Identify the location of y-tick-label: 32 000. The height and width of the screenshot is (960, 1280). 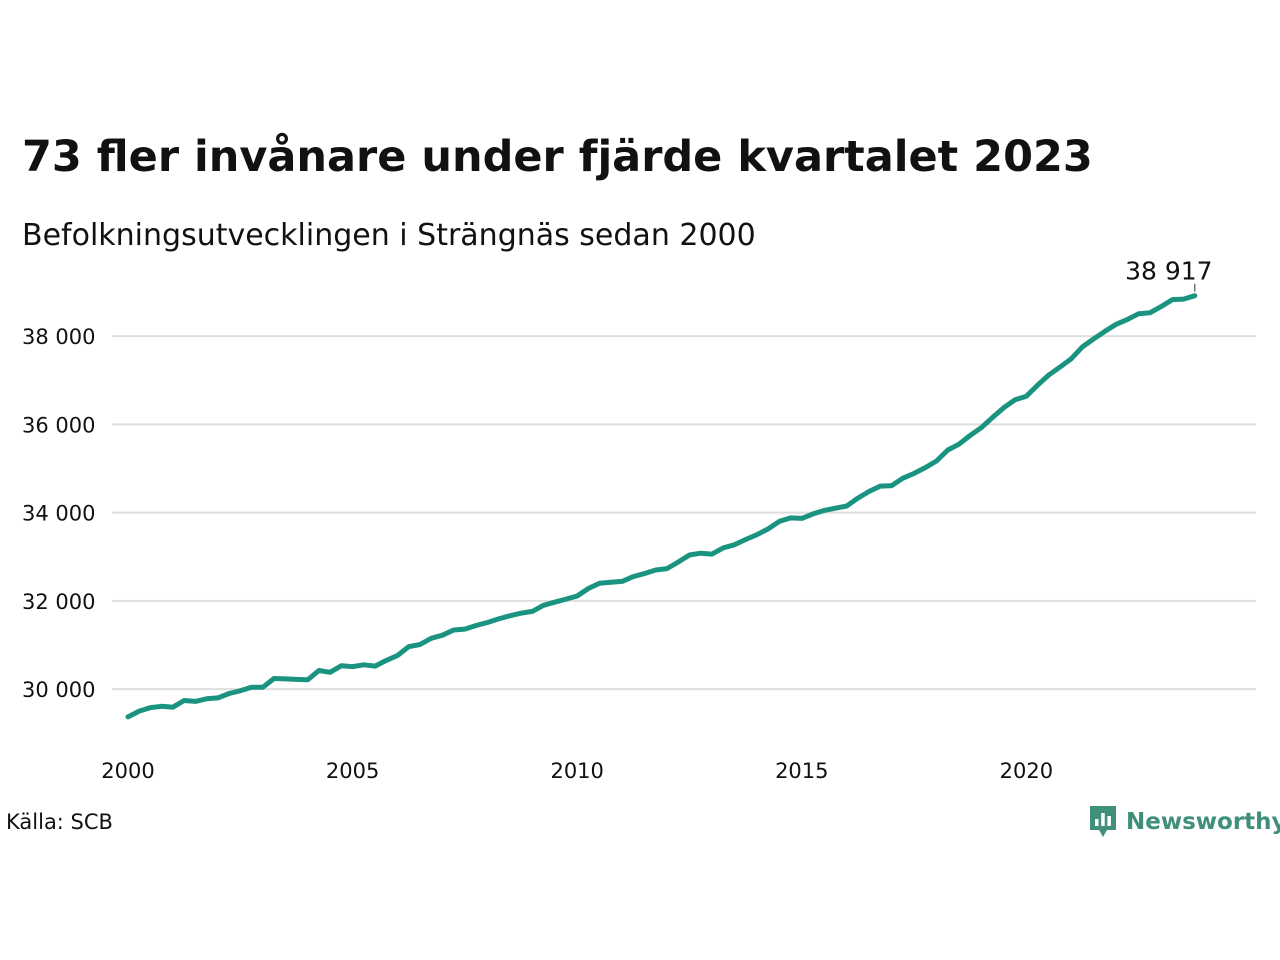
(58, 602).